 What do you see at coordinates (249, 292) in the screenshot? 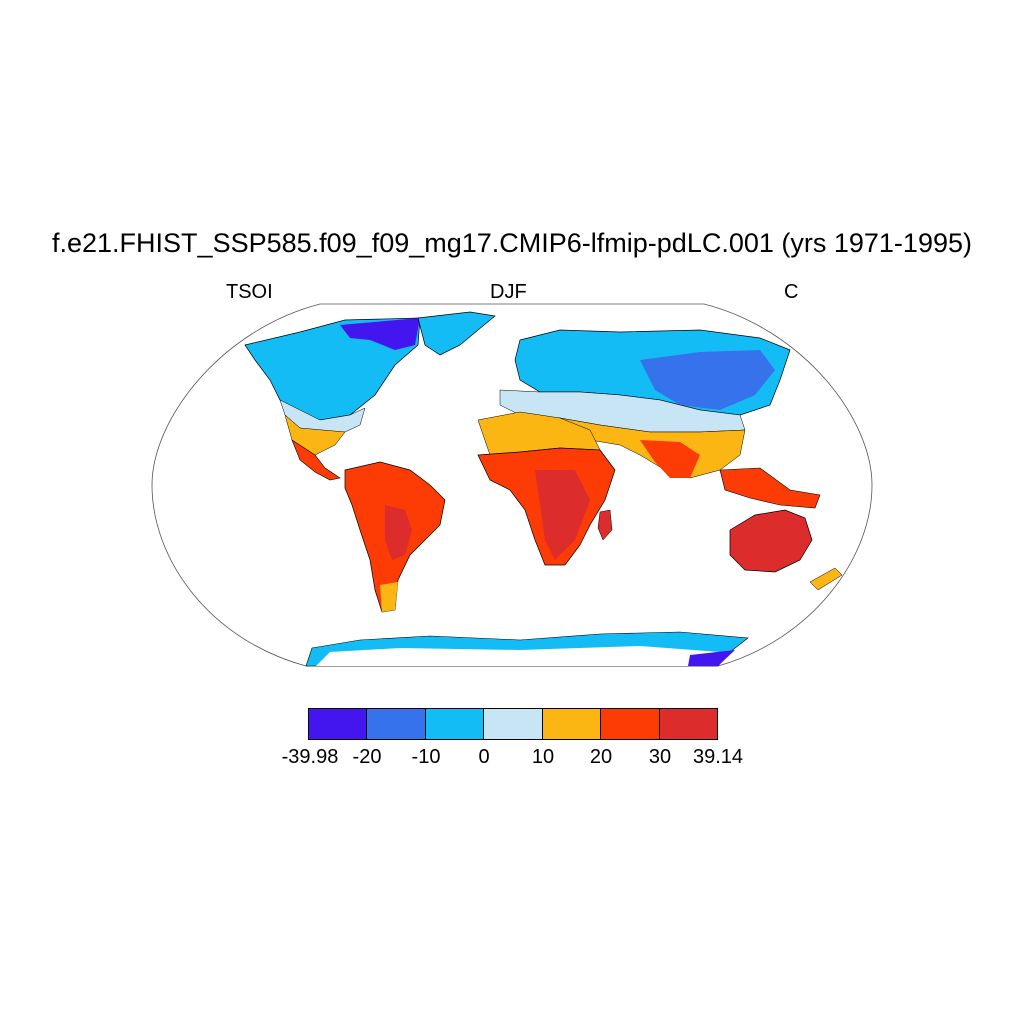
I see `variable-label: TSOI` at bounding box center [249, 292].